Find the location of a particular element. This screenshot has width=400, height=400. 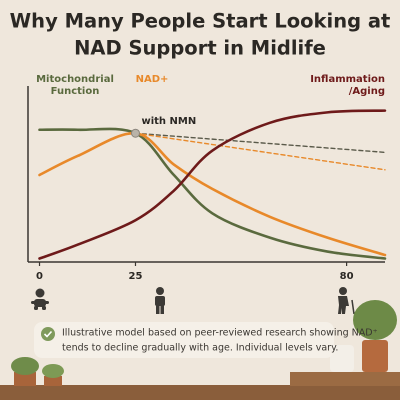

check-mark is located at coordinates (48, 334).